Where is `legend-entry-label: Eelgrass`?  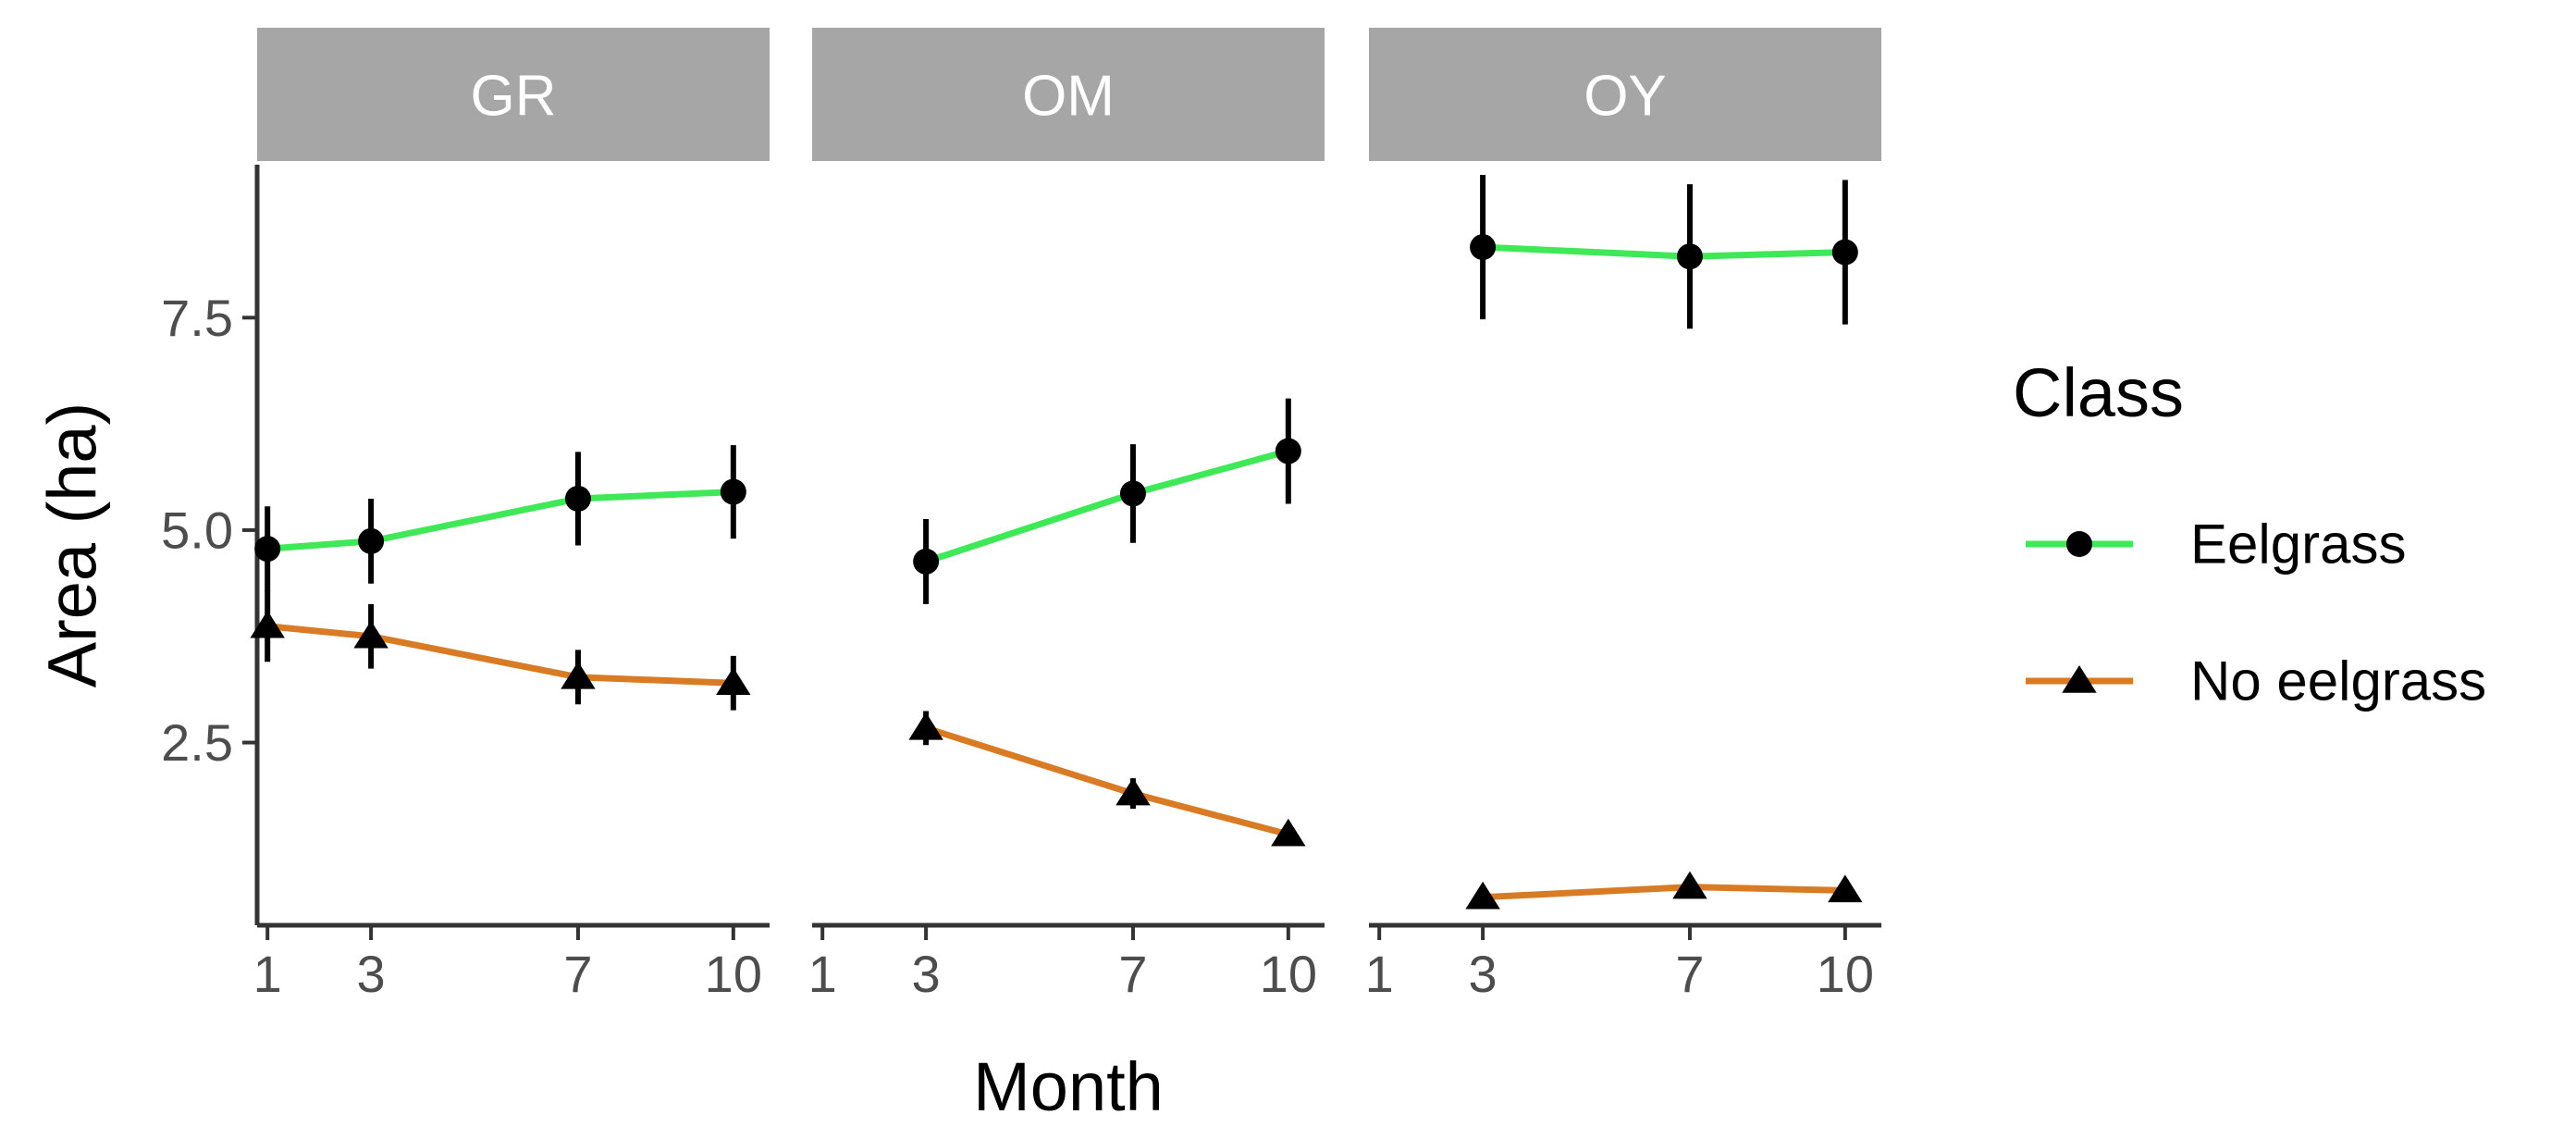 legend-entry-label: Eelgrass is located at coordinates (2298, 545).